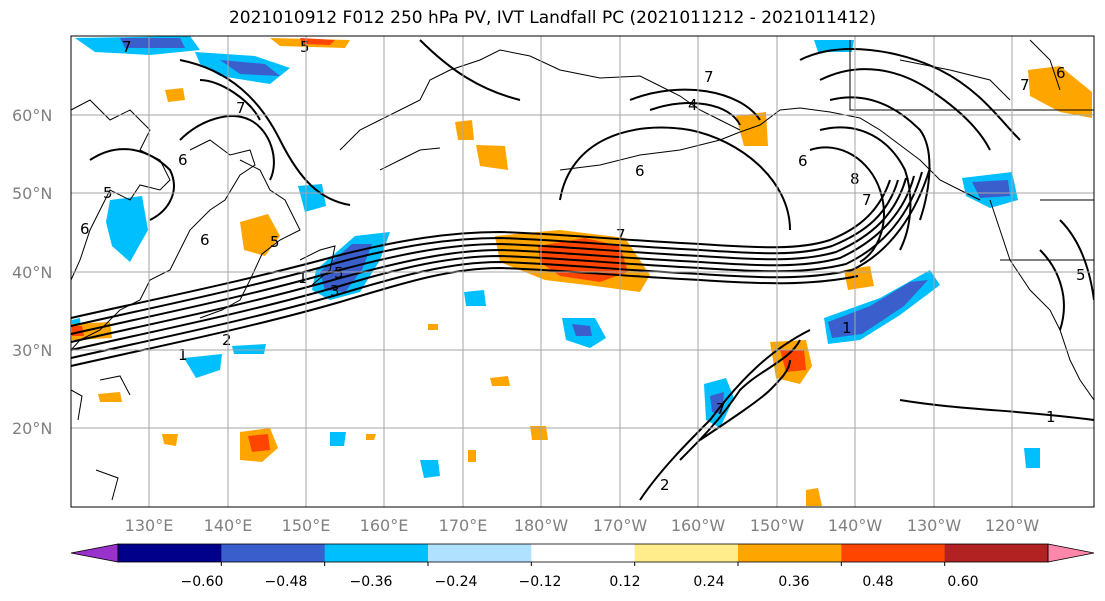 Image resolution: width=1105 pixels, height=601 pixels. Describe the element at coordinates (855, 525) in the screenshot. I see `lon-label: 140°W` at that location.